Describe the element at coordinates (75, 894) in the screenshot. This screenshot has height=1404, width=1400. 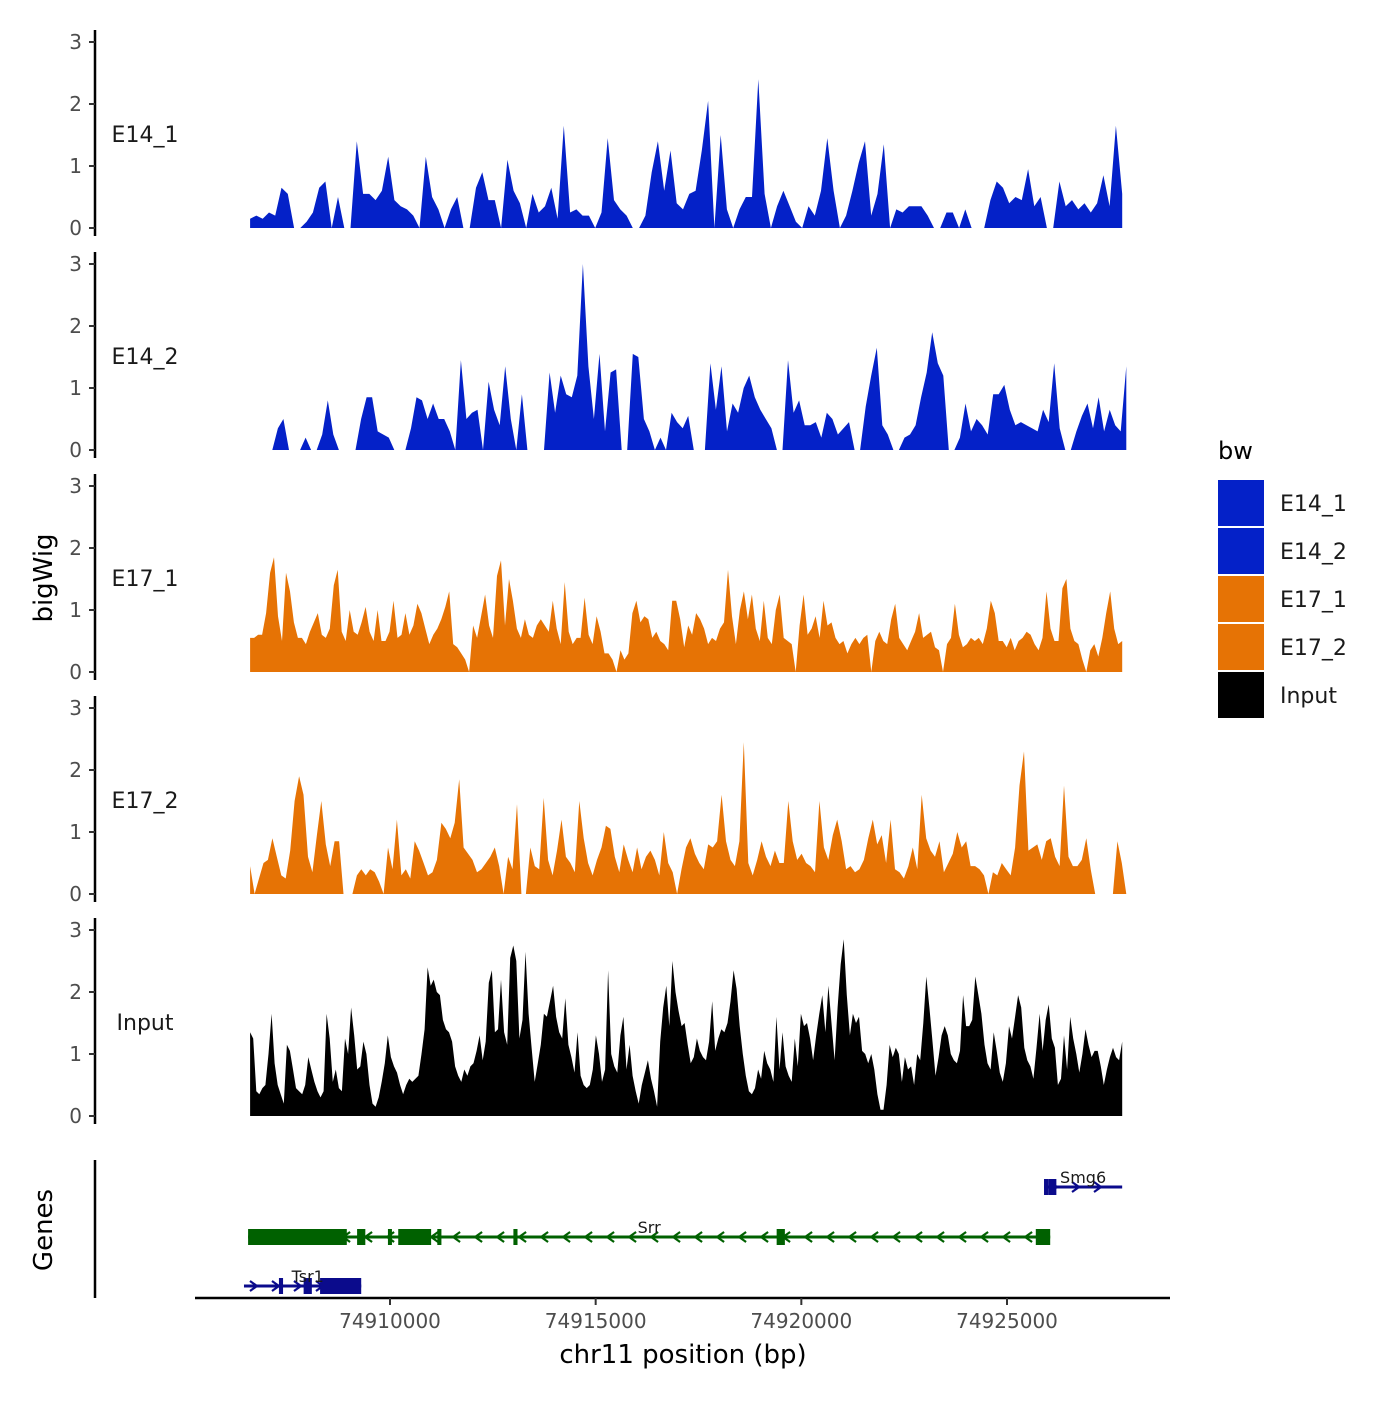
I see `y-tick-label-E17_2-0: 0` at that location.